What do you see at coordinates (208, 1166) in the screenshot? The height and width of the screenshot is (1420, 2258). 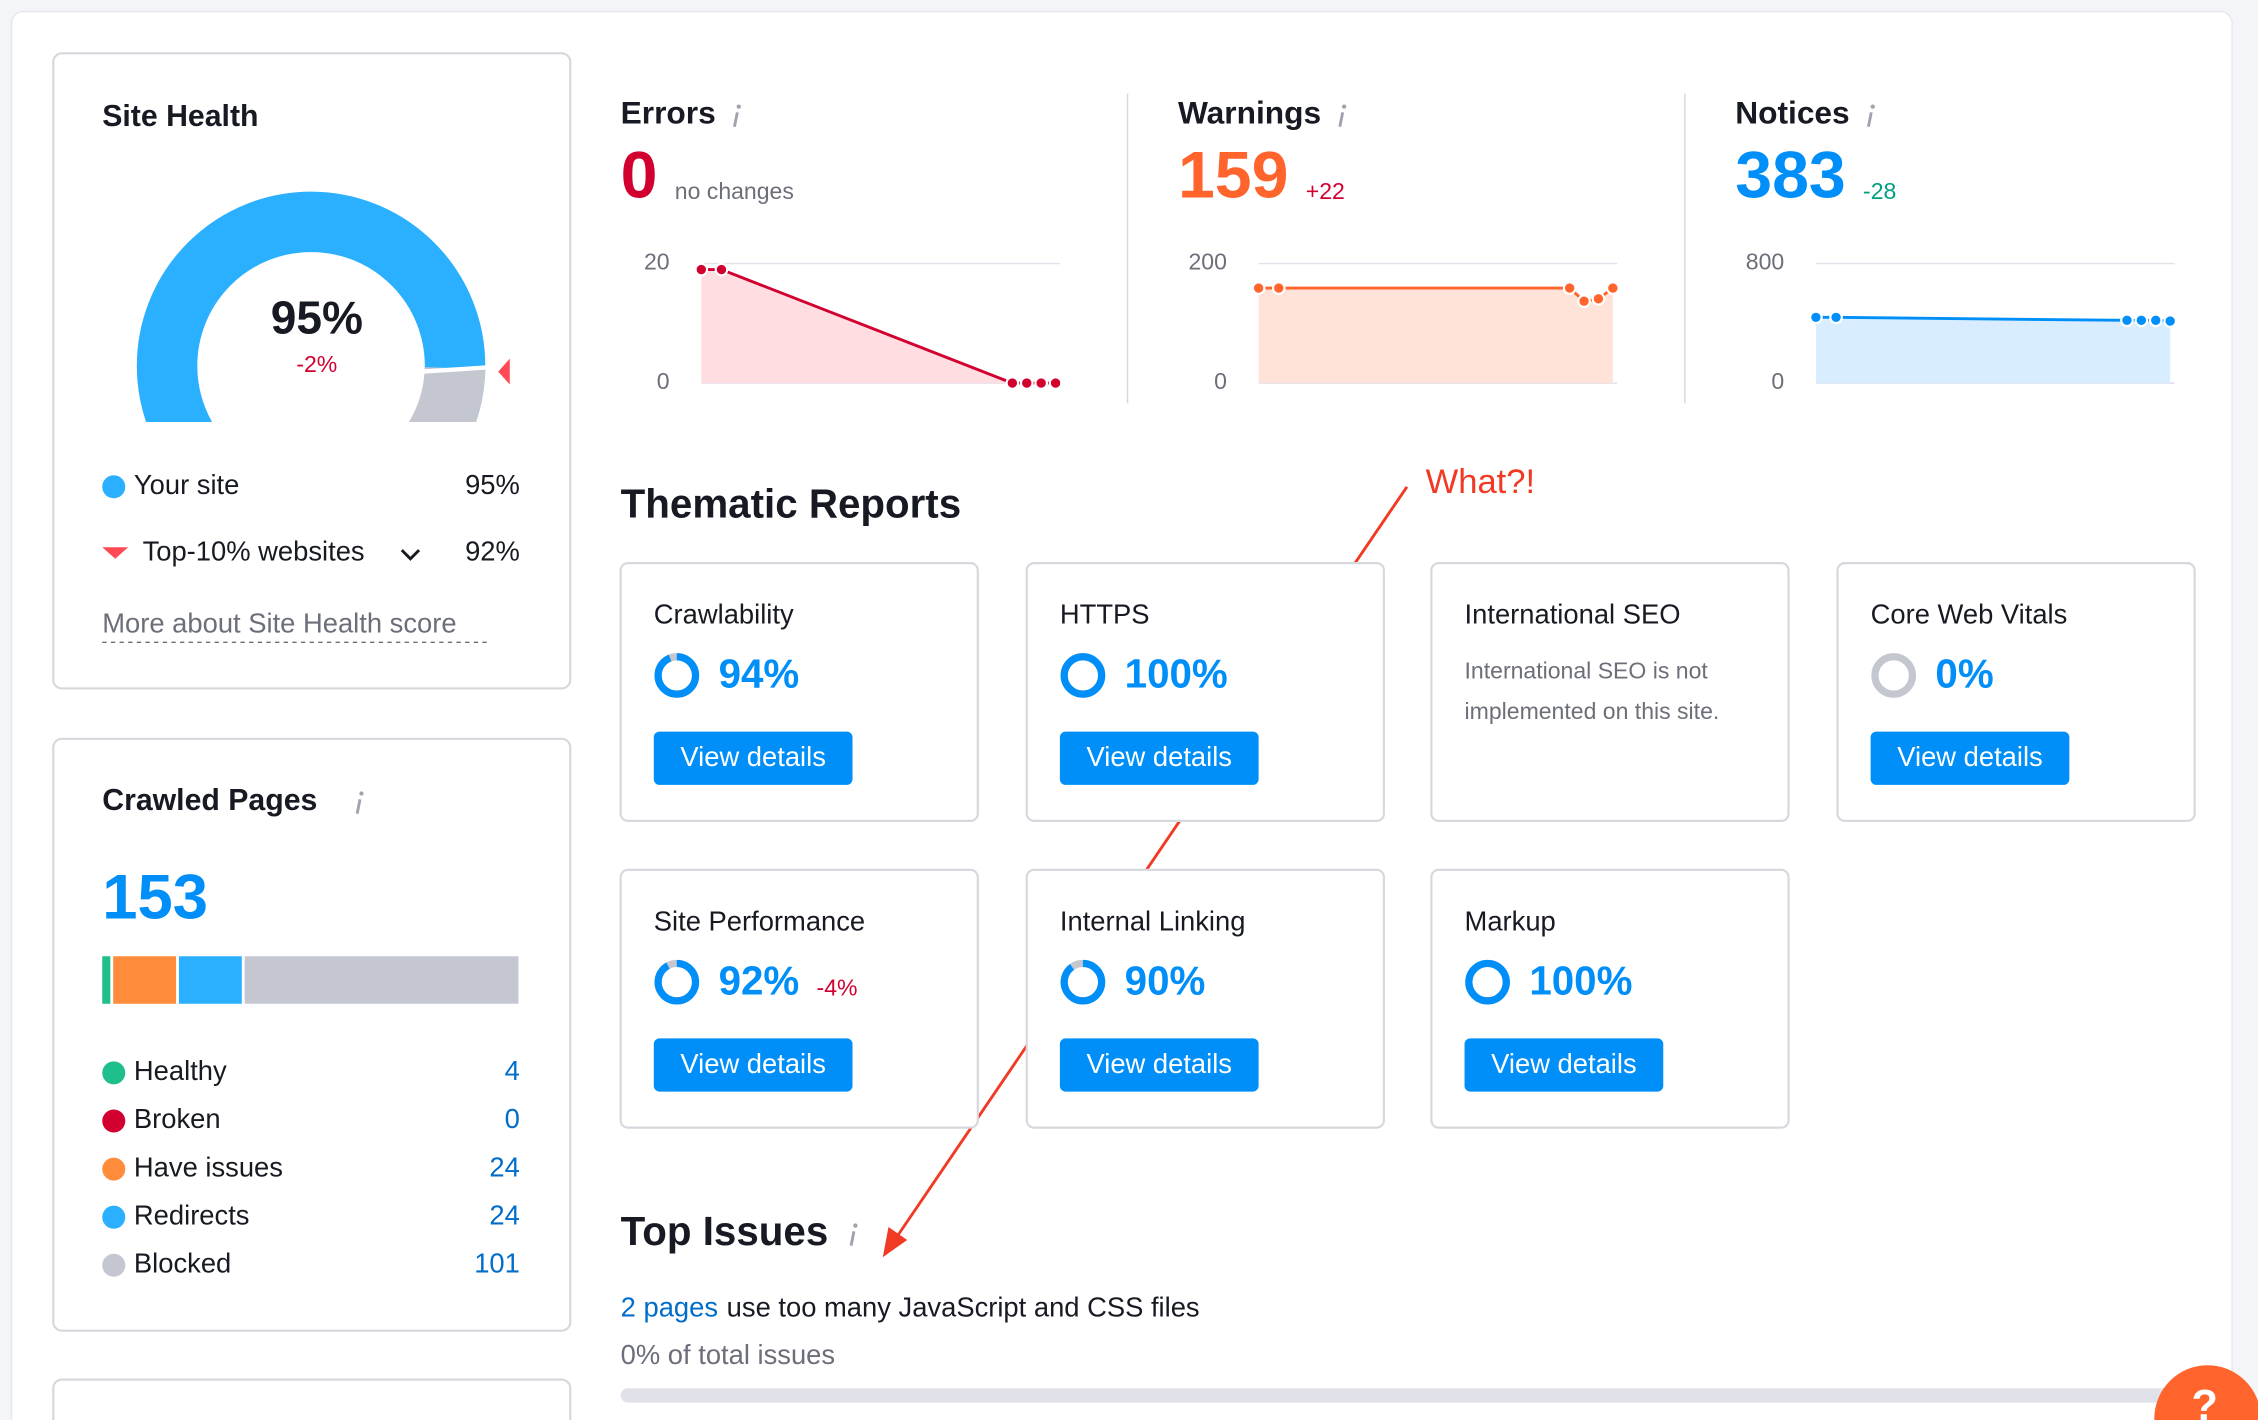 I see `legend-label: Have issues` at bounding box center [208, 1166].